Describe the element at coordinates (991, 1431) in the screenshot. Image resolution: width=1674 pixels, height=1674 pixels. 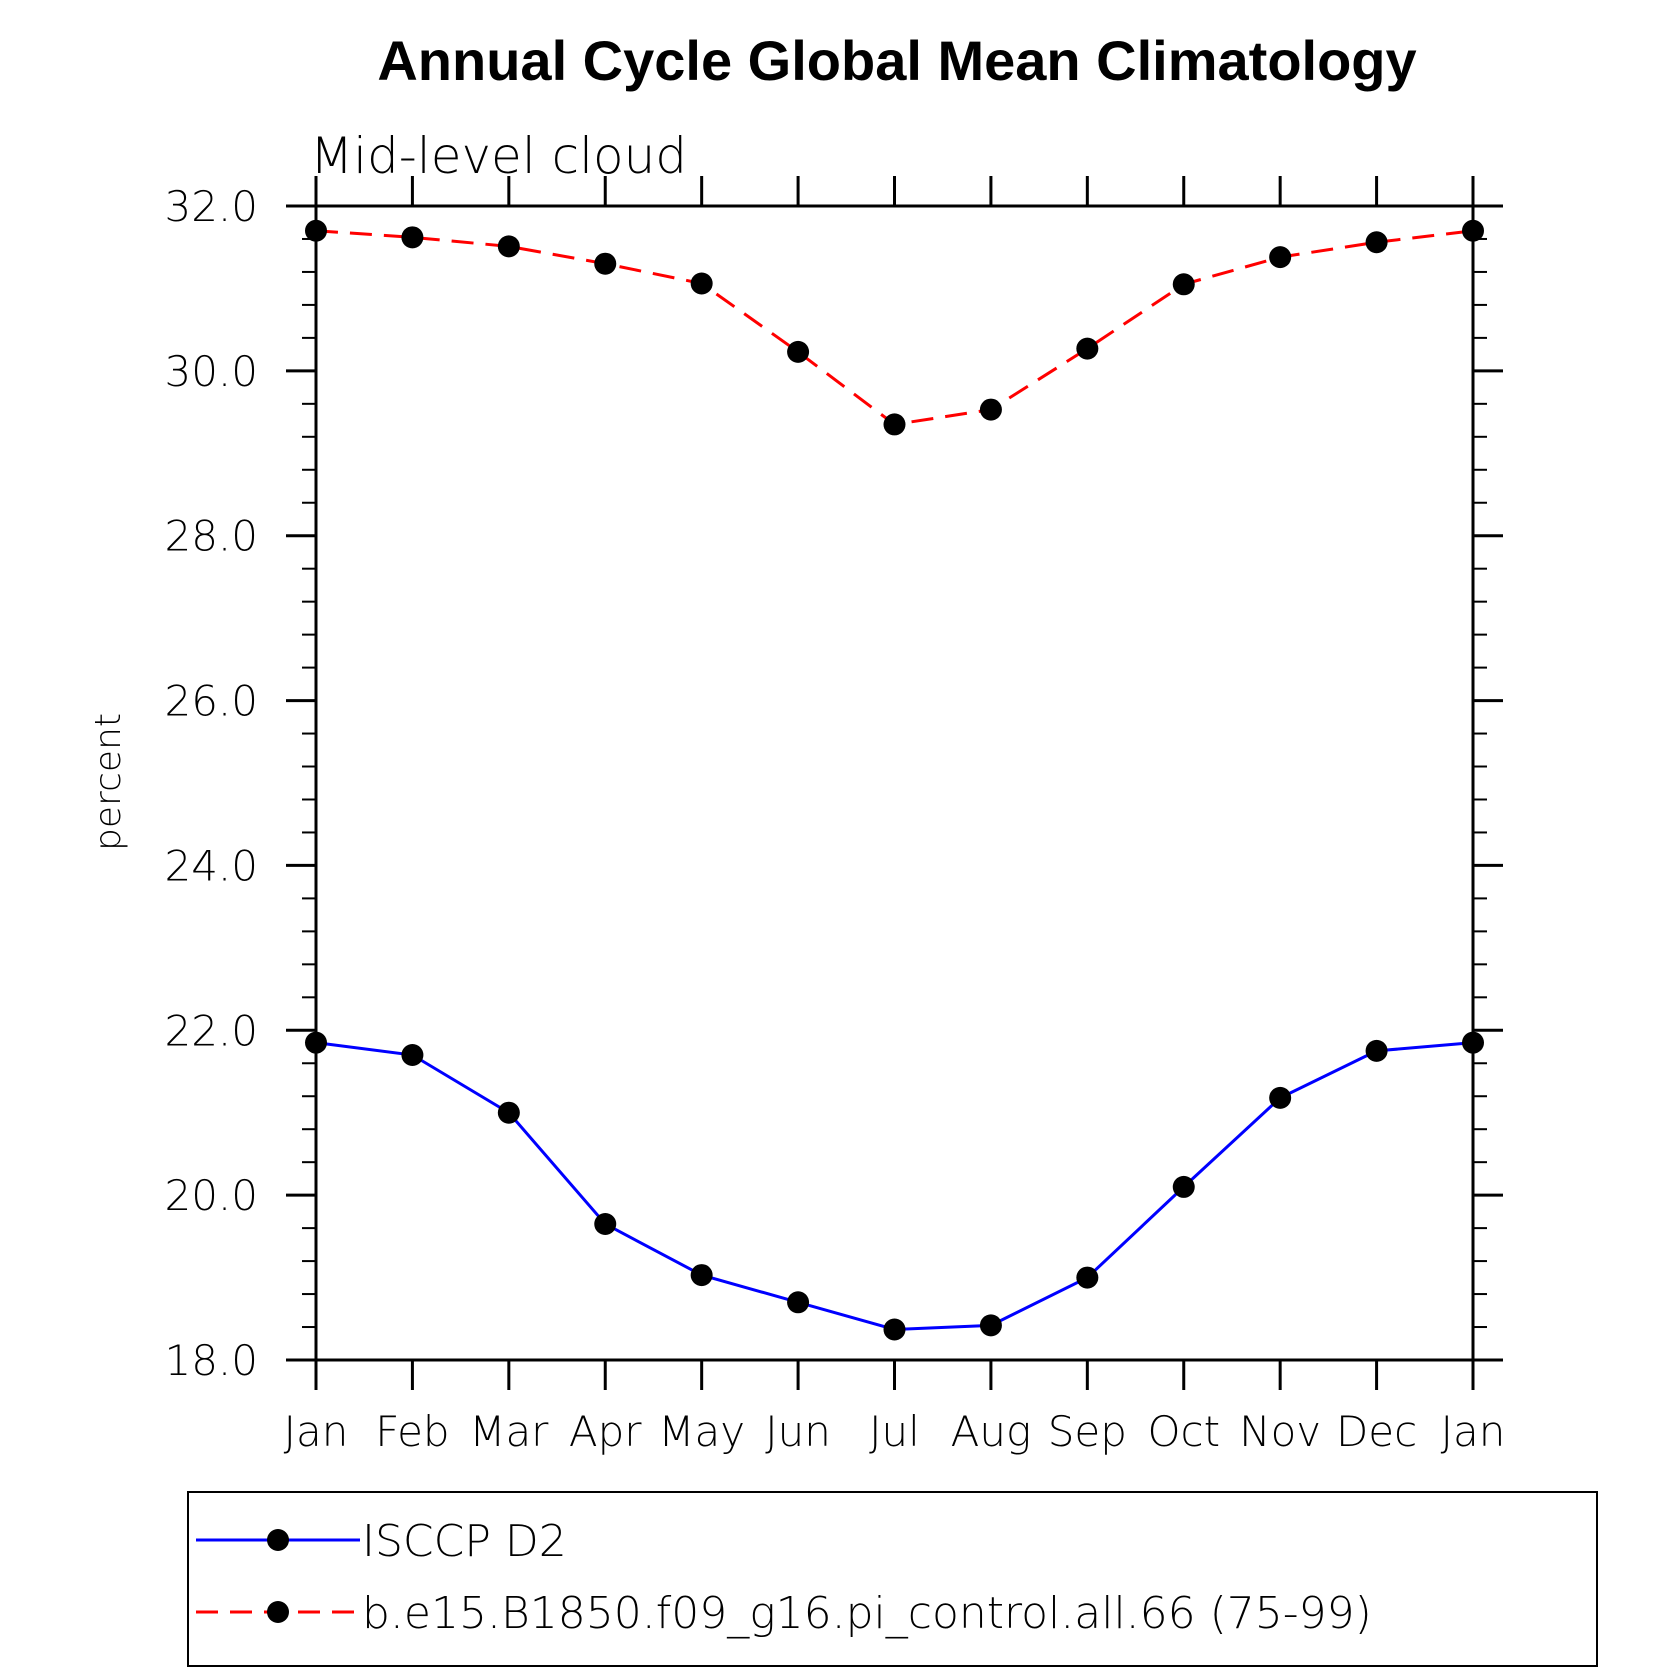
I see `x-tick-label: Aug` at that location.